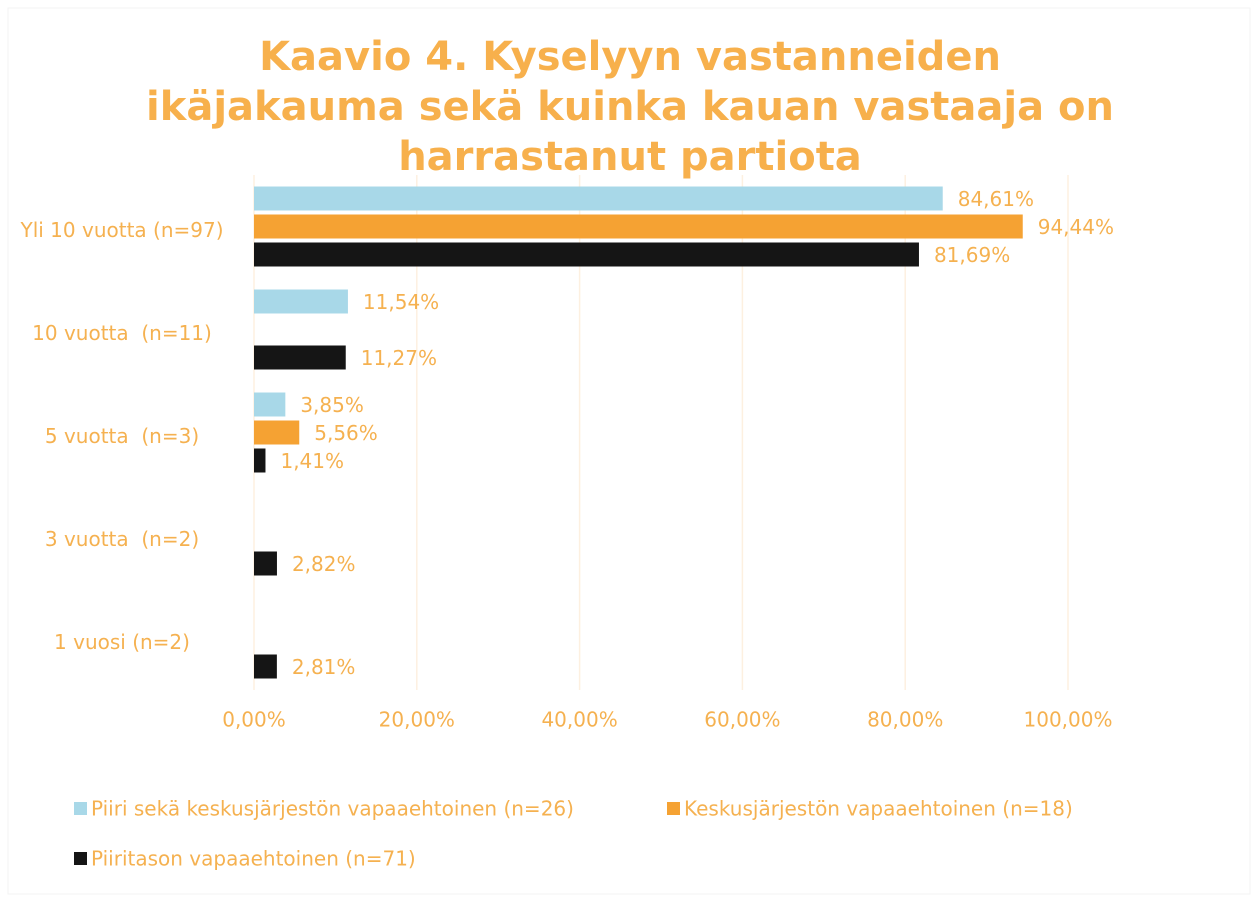 The image size is (1258, 902). Describe the element at coordinates (122, 229) in the screenshot. I see `y-tick-label: Yli 10 vuotta (n=97)` at that location.